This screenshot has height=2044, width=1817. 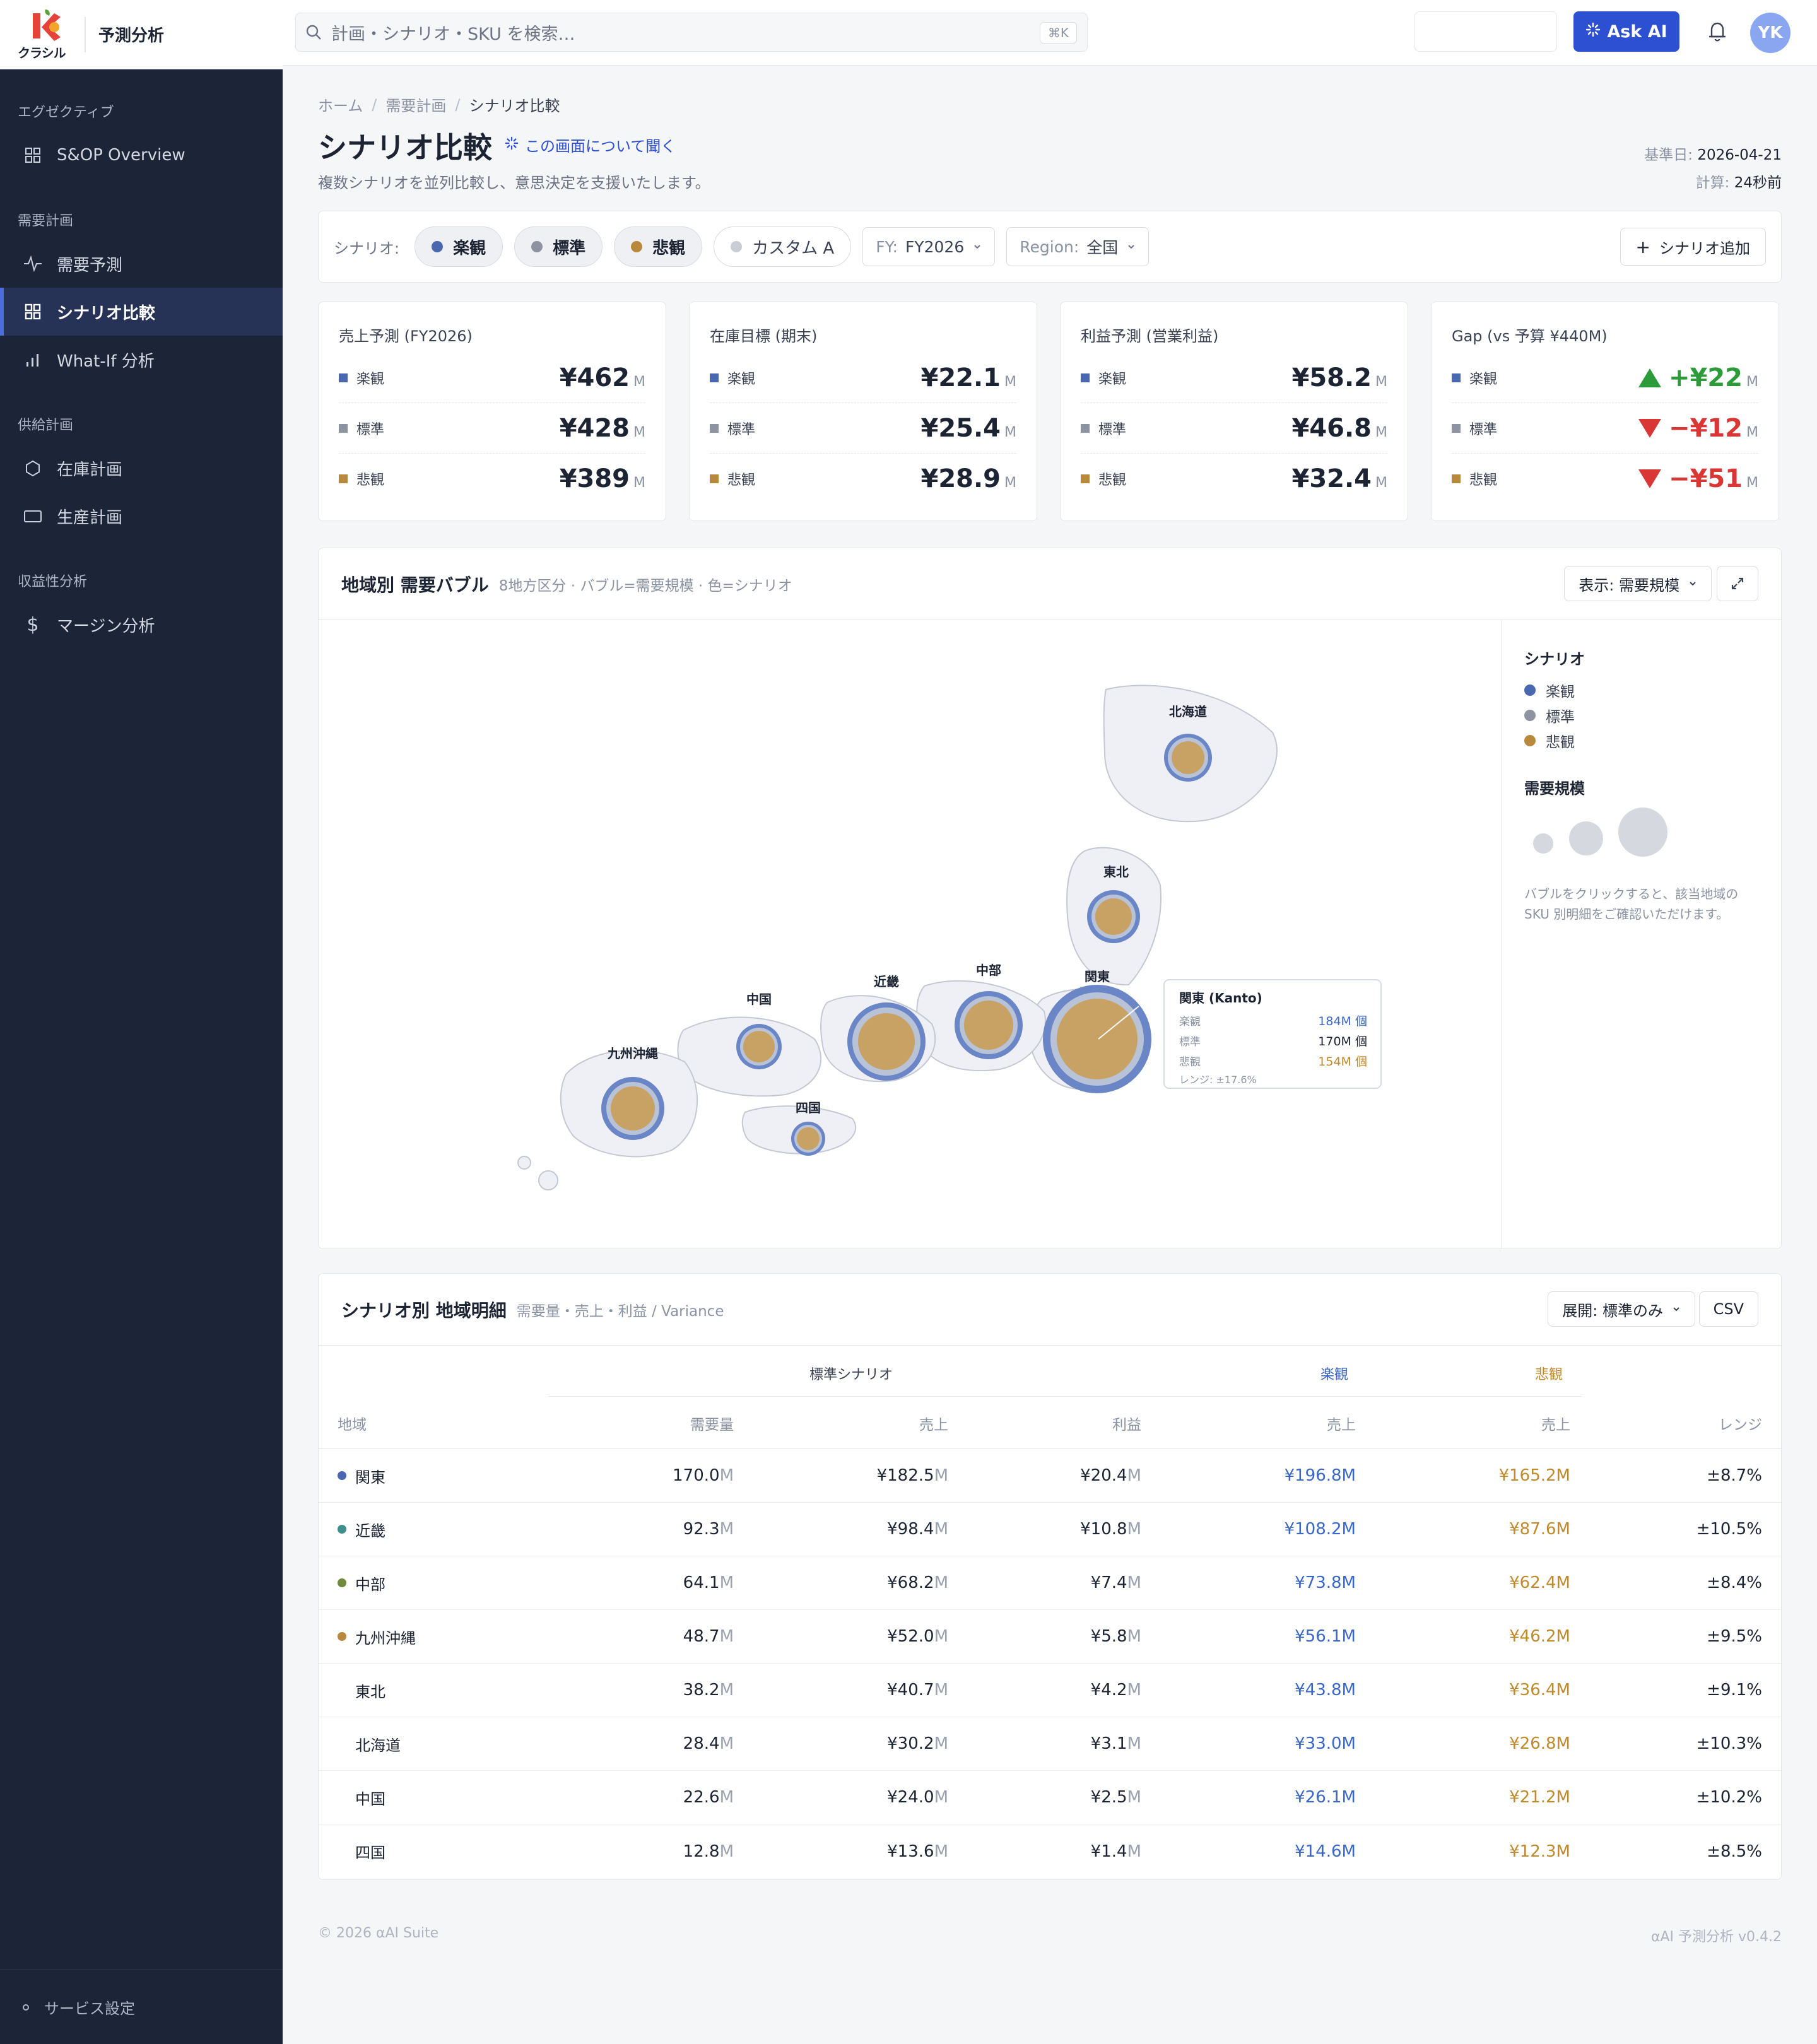 I want to click on expand-button, so click(x=1737, y=583).